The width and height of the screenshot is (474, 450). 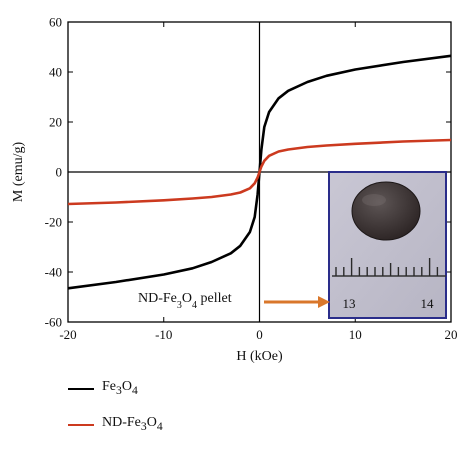 What do you see at coordinates (132, 424) in the screenshot?
I see `legend-label-nd-fe3o4: ND-Fe3O4` at bounding box center [132, 424].